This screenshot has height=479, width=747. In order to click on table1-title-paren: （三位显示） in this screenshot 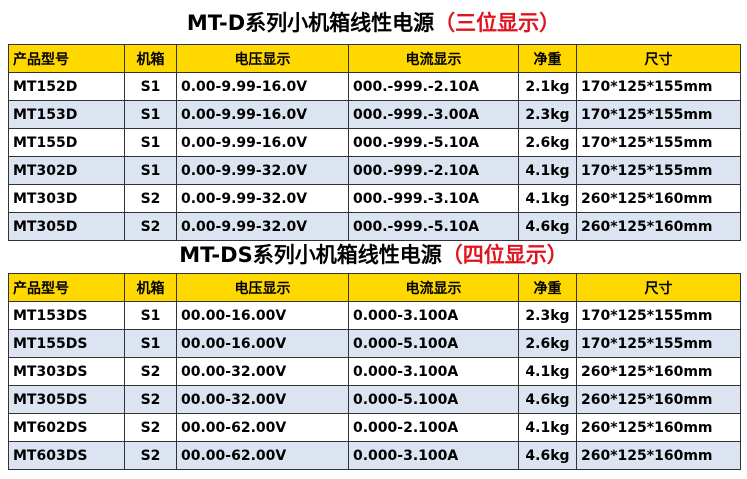, I will do `click(497, 23)`.